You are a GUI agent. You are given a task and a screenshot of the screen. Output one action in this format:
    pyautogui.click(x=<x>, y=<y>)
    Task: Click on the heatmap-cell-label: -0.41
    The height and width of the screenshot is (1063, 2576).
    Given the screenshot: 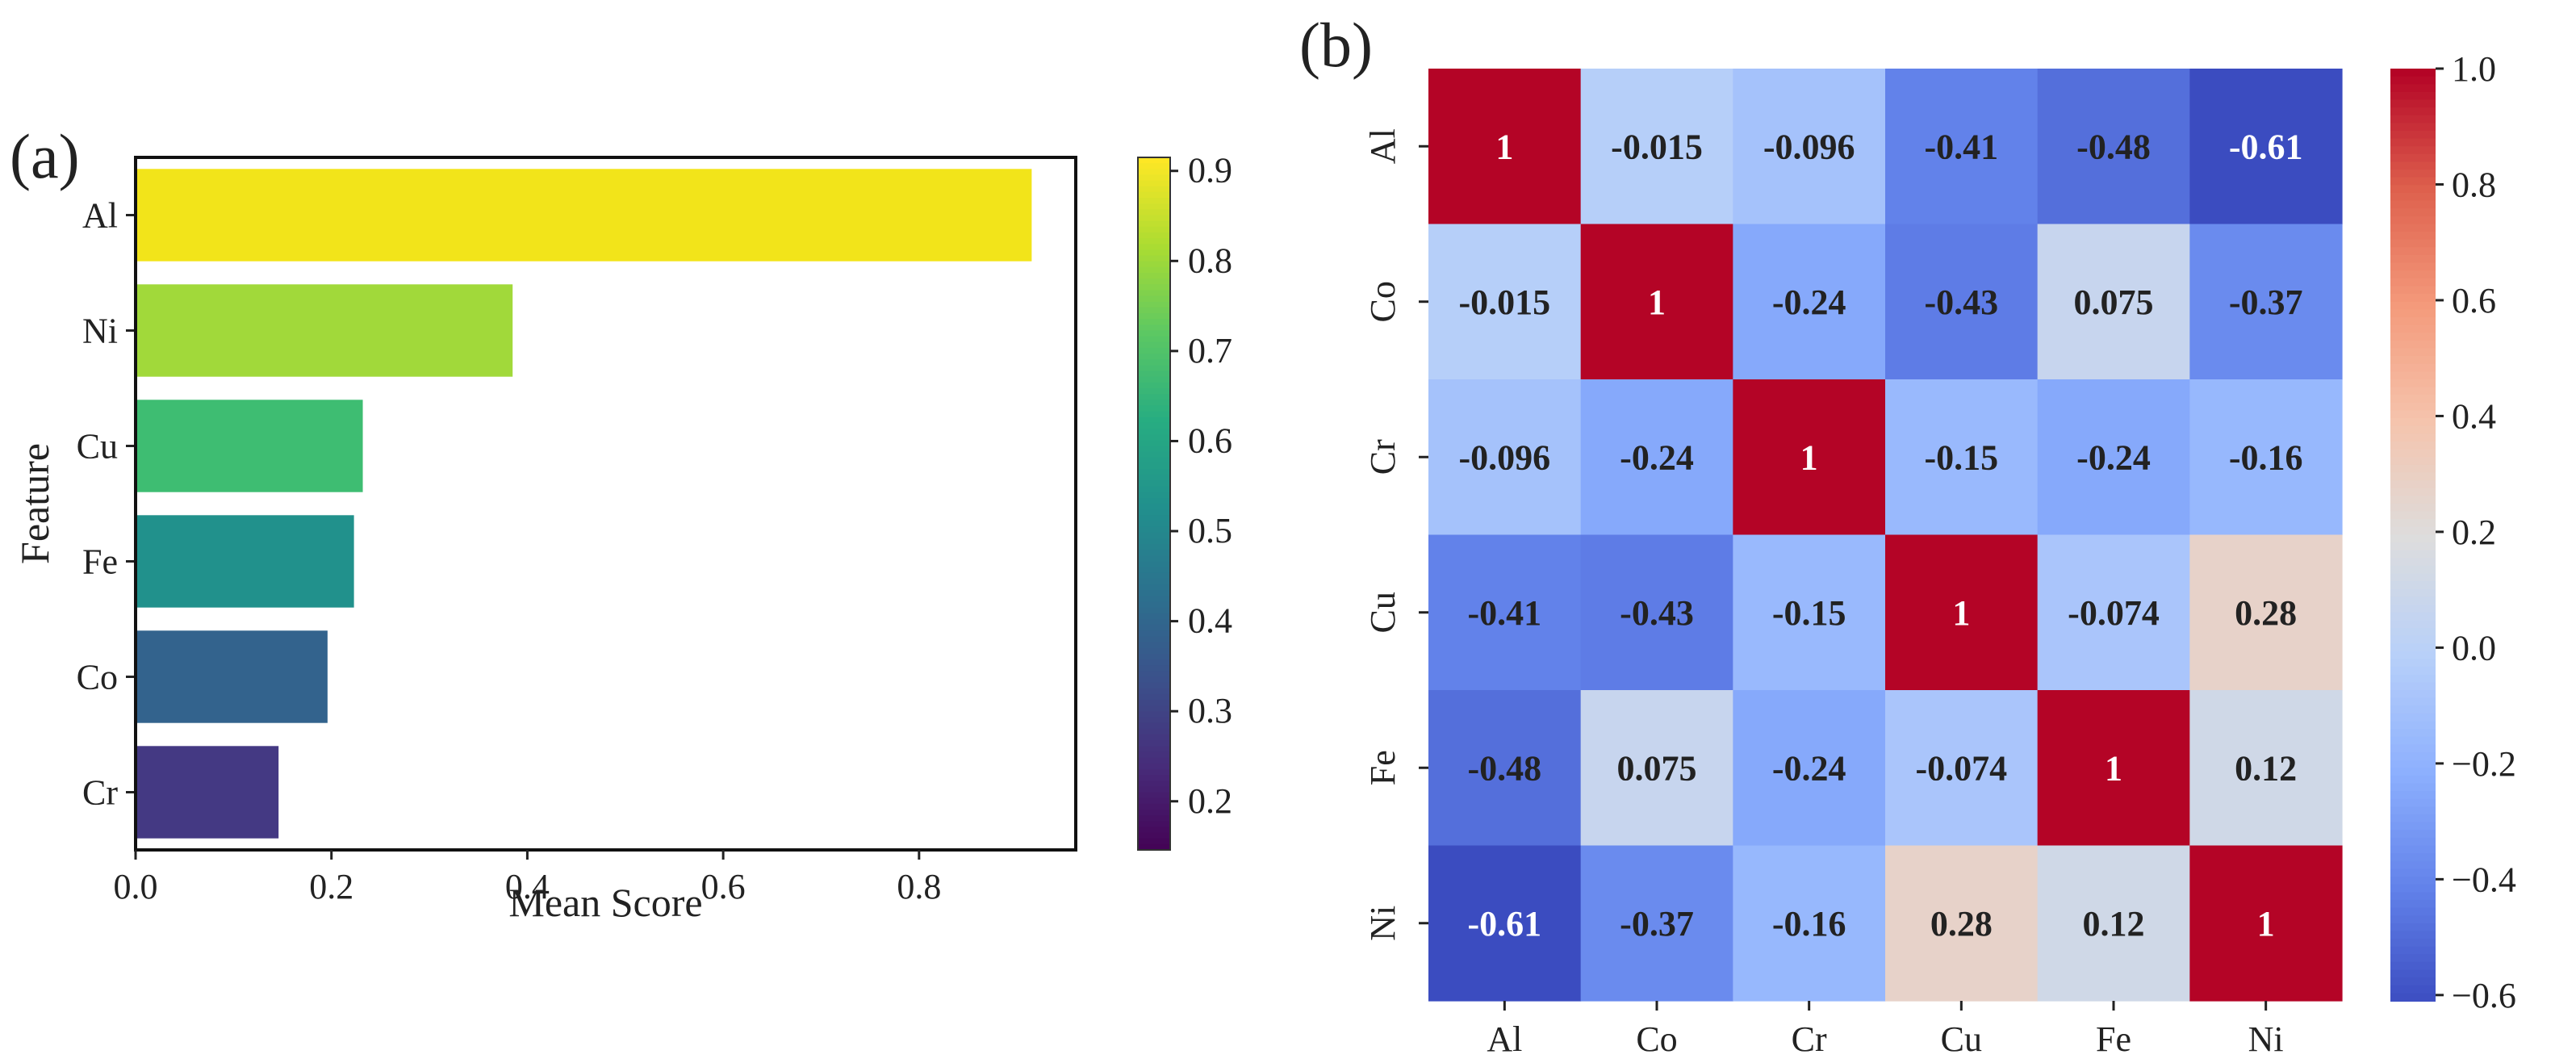 What is the action you would take?
    pyautogui.click(x=1505, y=613)
    